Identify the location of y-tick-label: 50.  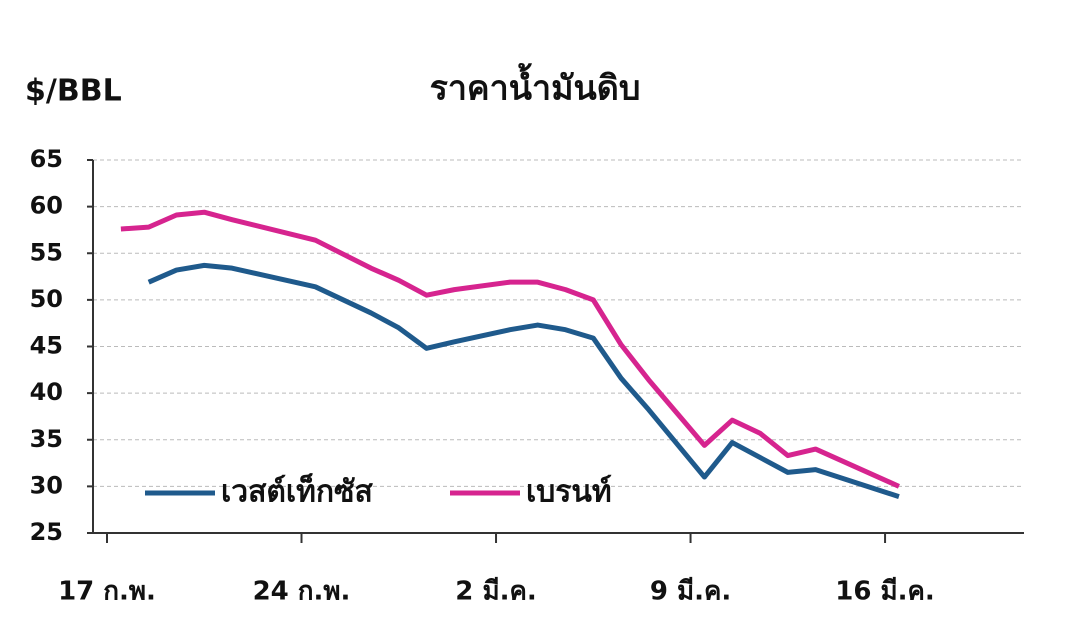
(46, 299).